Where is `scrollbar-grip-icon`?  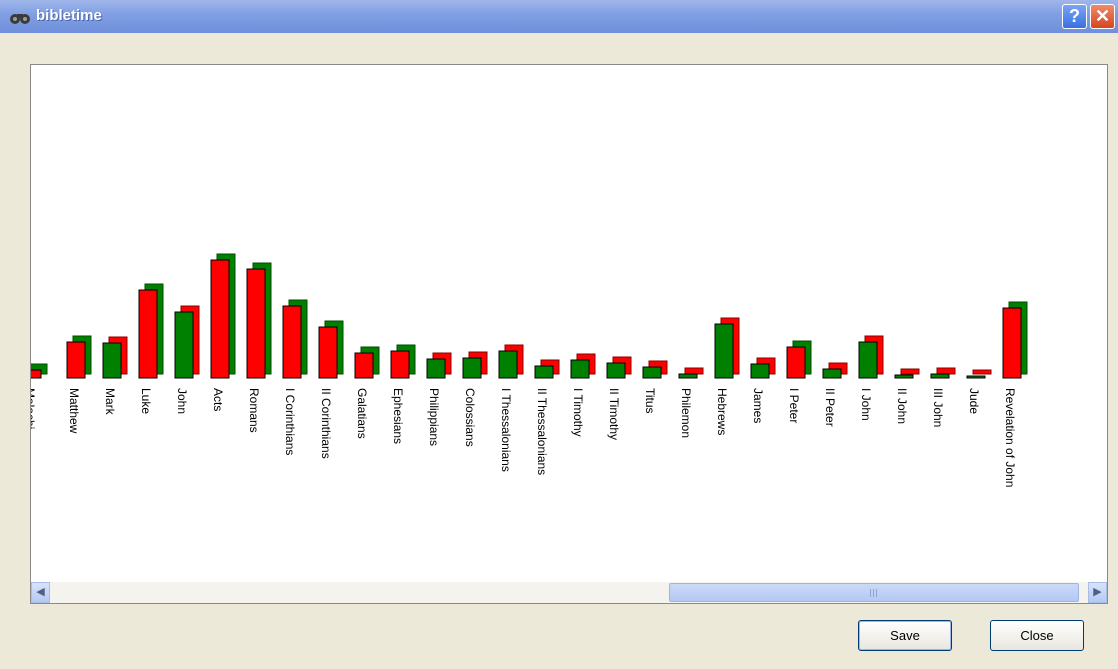 scrollbar-grip-icon is located at coordinates (874, 593).